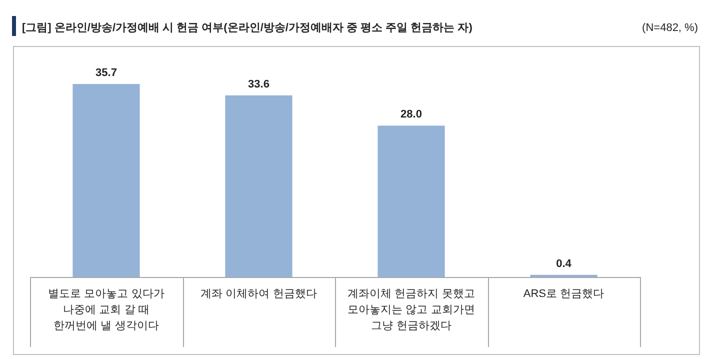  Describe the element at coordinates (411, 310) in the screenshot. I see `x-tick-label: 계좌이체 헌금하지 못했고 모아놓지는 않고 교회가면 그냥 헌금하겠다` at that location.